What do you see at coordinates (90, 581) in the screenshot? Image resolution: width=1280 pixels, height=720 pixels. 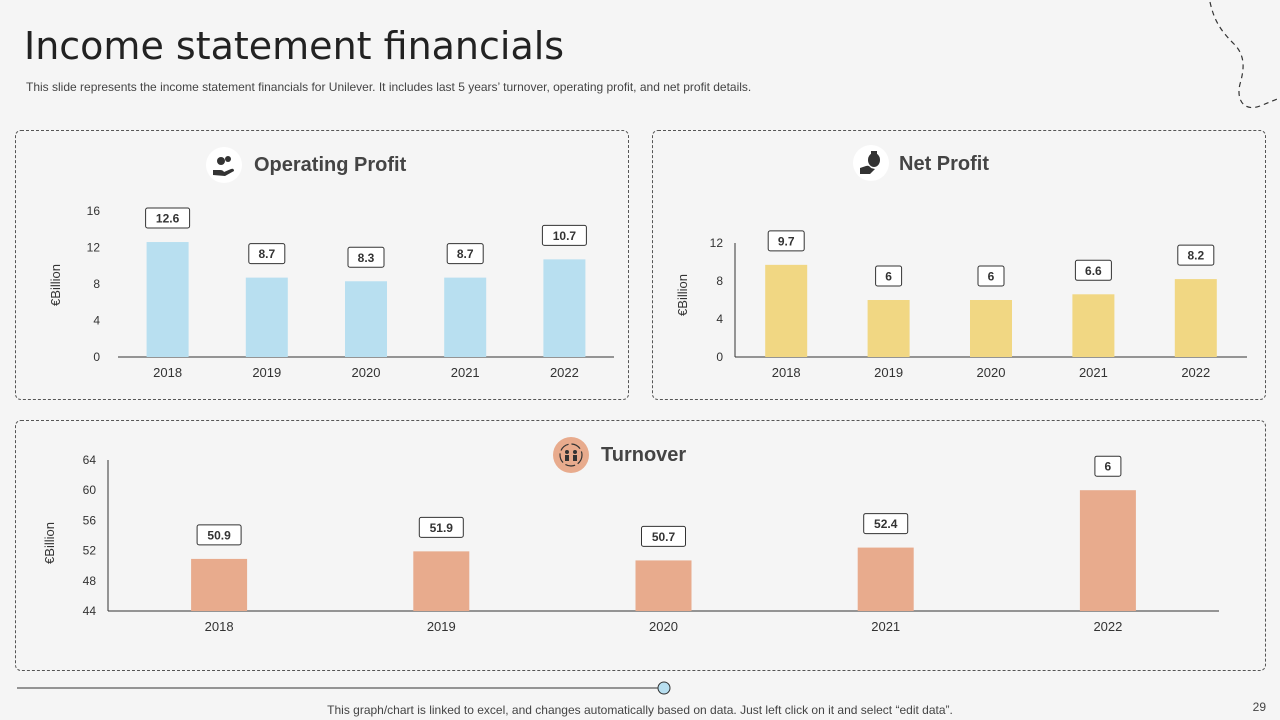 I see `y-tick-label: 48` at bounding box center [90, 581].